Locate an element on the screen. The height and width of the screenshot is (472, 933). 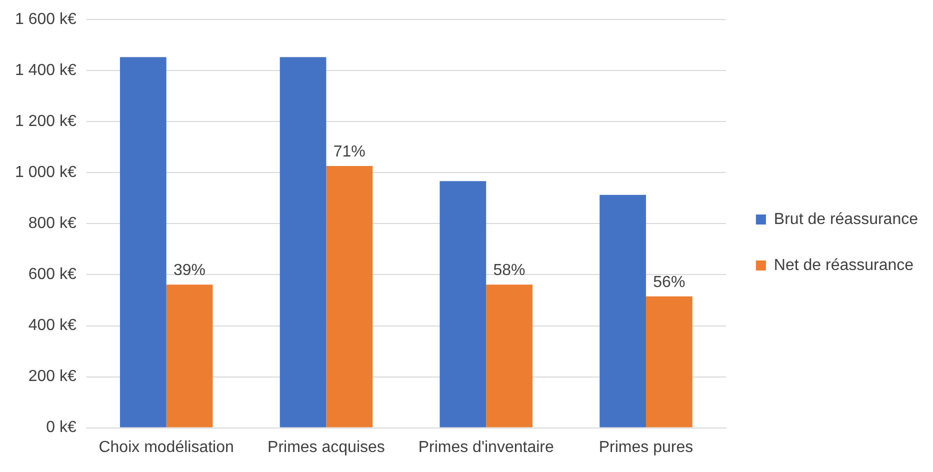
y-tick-label: 800 k€ is located at coordinates (52, 223).